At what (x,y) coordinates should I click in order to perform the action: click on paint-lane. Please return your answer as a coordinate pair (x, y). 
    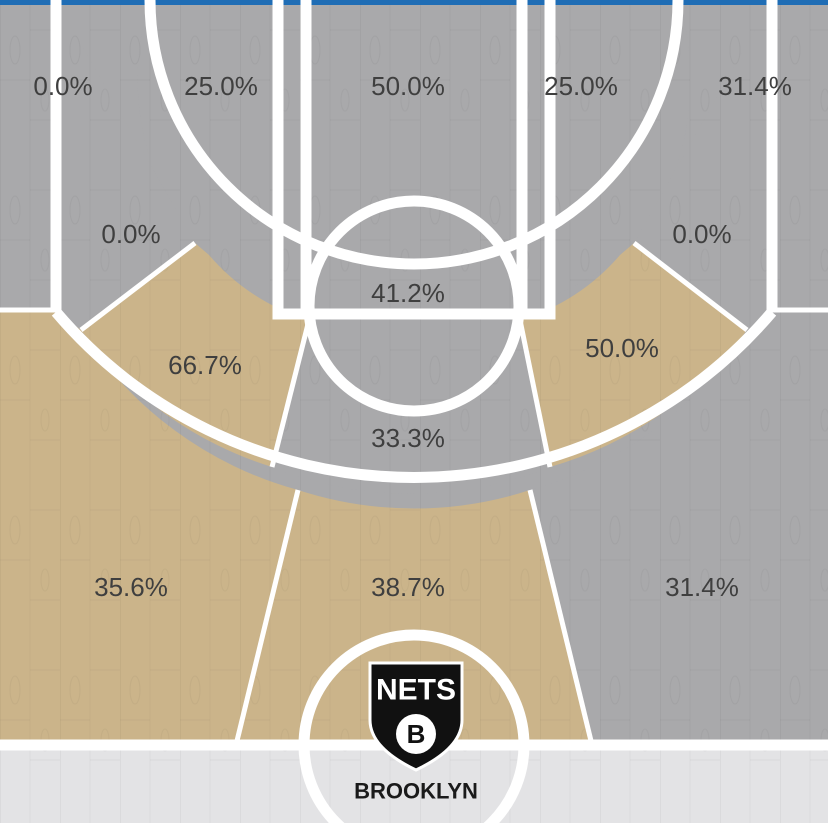
    Looking at the image, I should click on (414, 160).